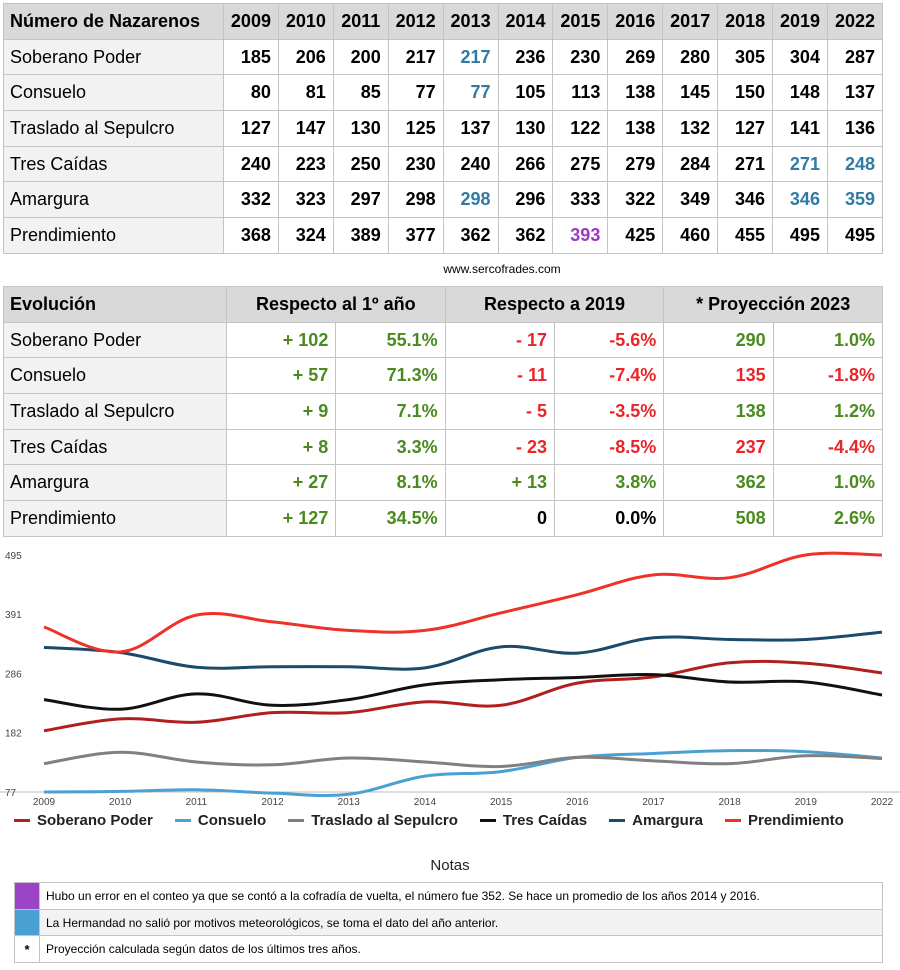 This screenshot has height=970, width=900. I want to click on table-row: Amargura + 27 8.1% + 13 3.8% 362 1.0%, so click(443, 483).